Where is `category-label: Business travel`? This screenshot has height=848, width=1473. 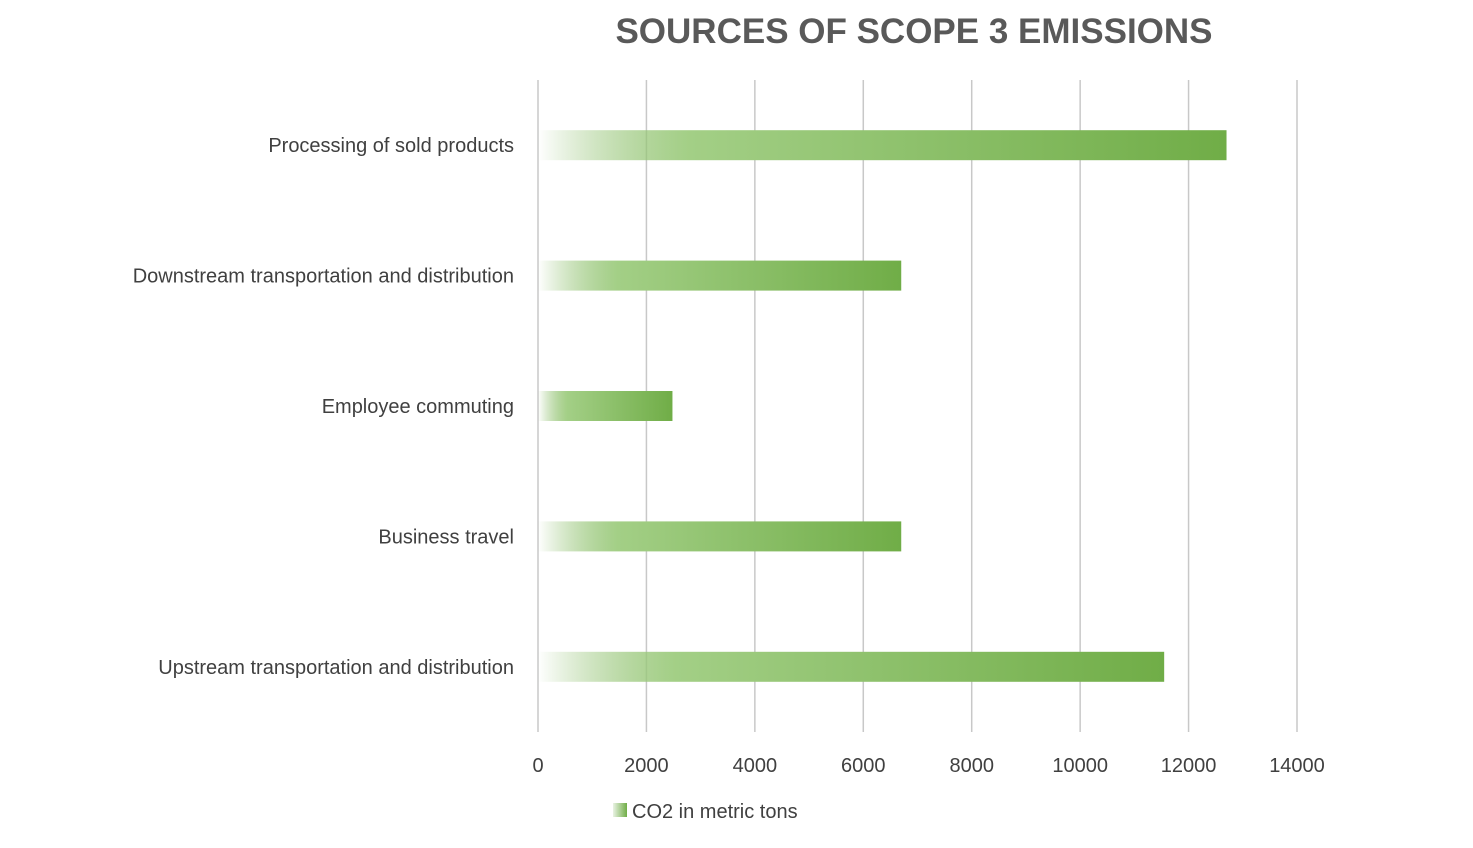
category-label: Business travel is located at coordinates (446, 537).